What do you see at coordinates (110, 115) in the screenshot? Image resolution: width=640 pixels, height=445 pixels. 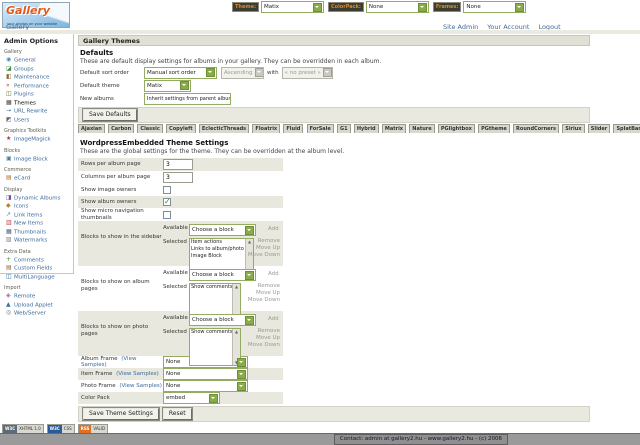 I see `save-defaults-button: Save Defaults` at bounding box center [110, 115].